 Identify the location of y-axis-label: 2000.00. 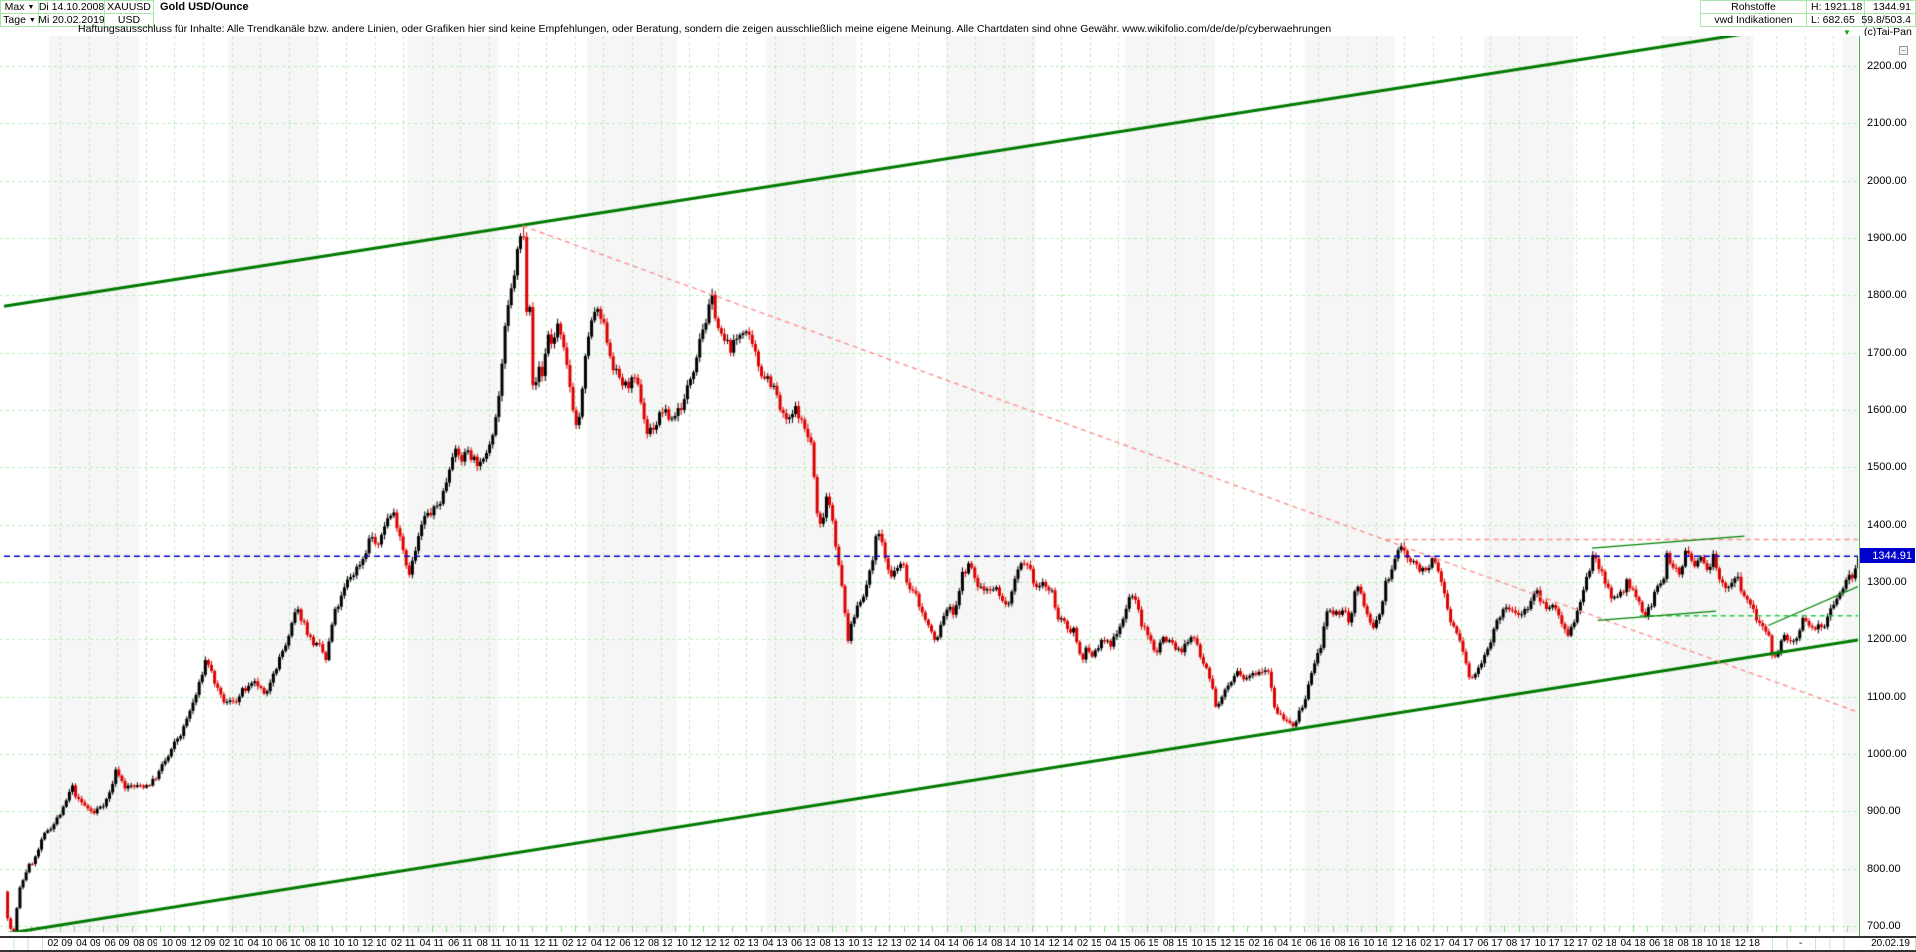
(1887, 180).